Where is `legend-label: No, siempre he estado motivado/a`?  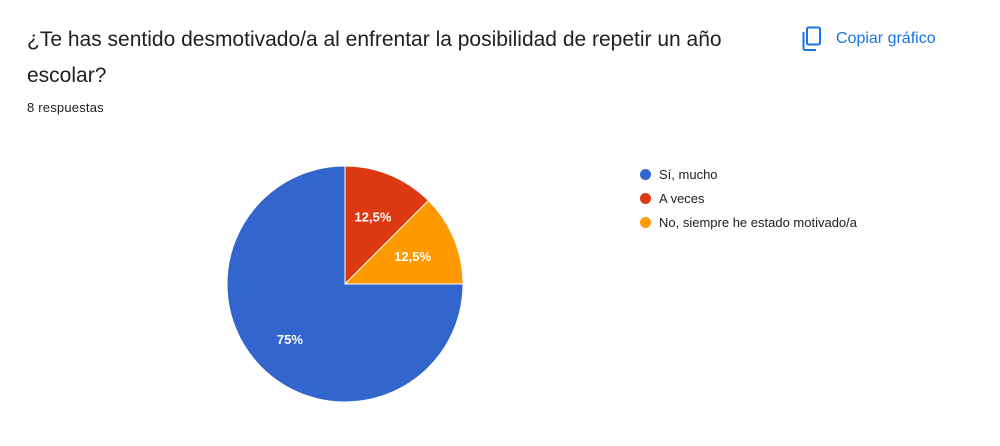 legend-label: No, siempre he estado motivado/a is located at coordinates (758, 222).